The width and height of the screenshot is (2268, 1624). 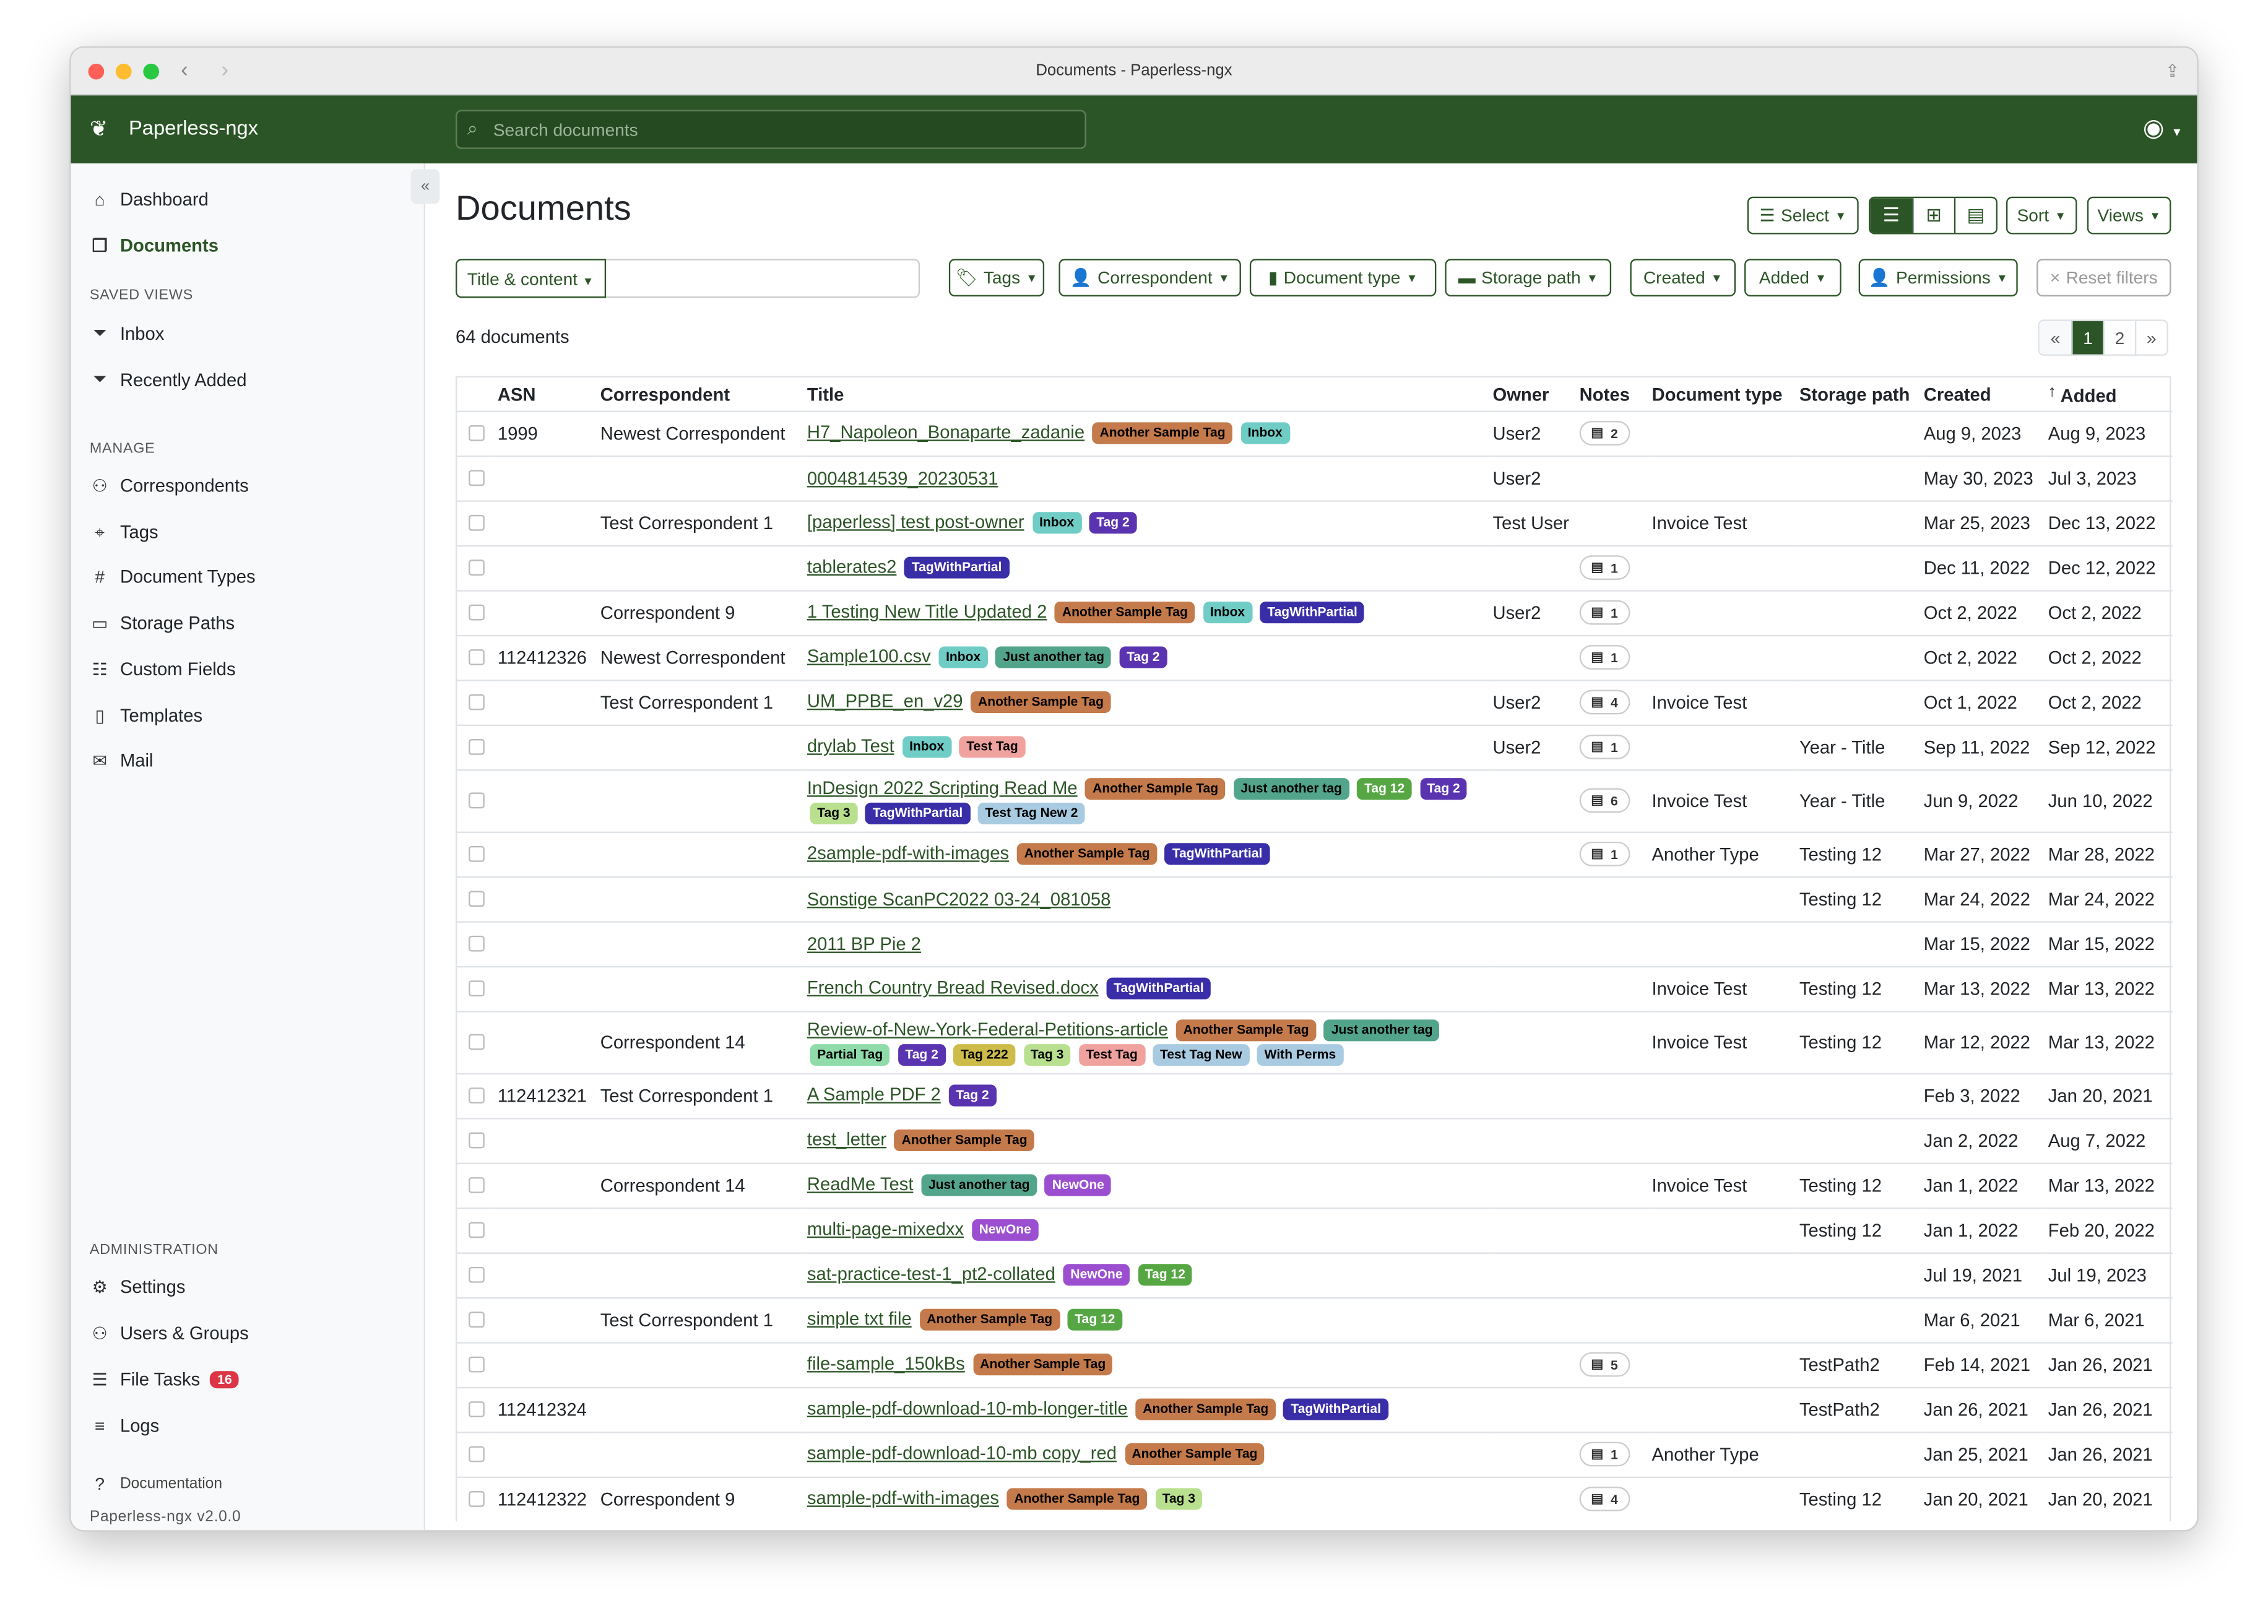 What do you see at coordinates (852, 566) in the screenshot?
I see `document-title-link: tablerates2` at bounding box center [852, 566].